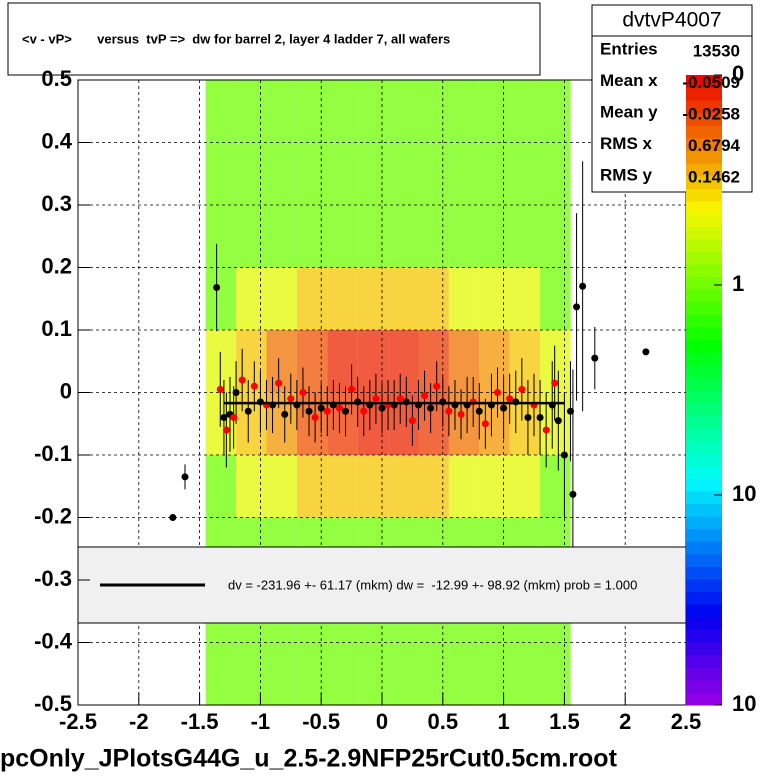  Describe the element at coordinates (716, 50) in the screenshot. I see `stats-value: 13530` at that location.